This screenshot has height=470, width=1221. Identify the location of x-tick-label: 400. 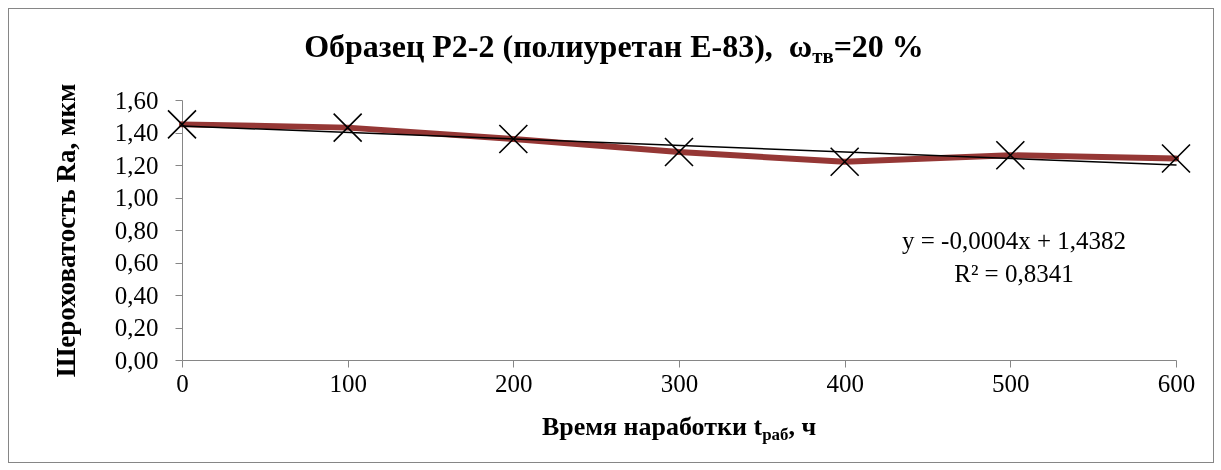
(845, 383).